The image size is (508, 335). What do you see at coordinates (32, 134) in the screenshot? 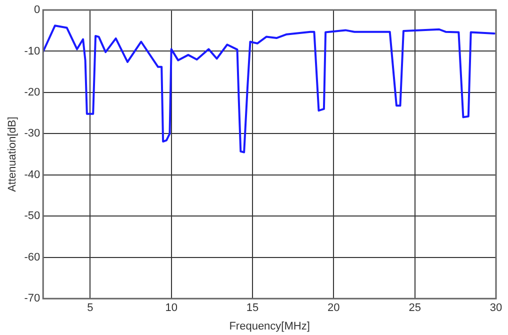
I see `y-tick-label: -30` at bounding box center [32, 134].